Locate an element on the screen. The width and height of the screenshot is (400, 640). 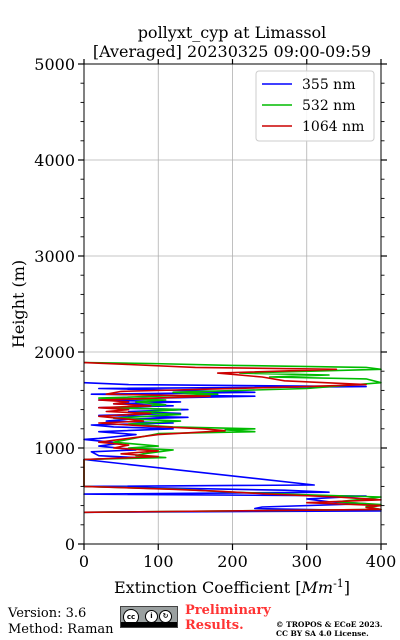
x-tick-label: 200 is located at coordinates (232, 561).